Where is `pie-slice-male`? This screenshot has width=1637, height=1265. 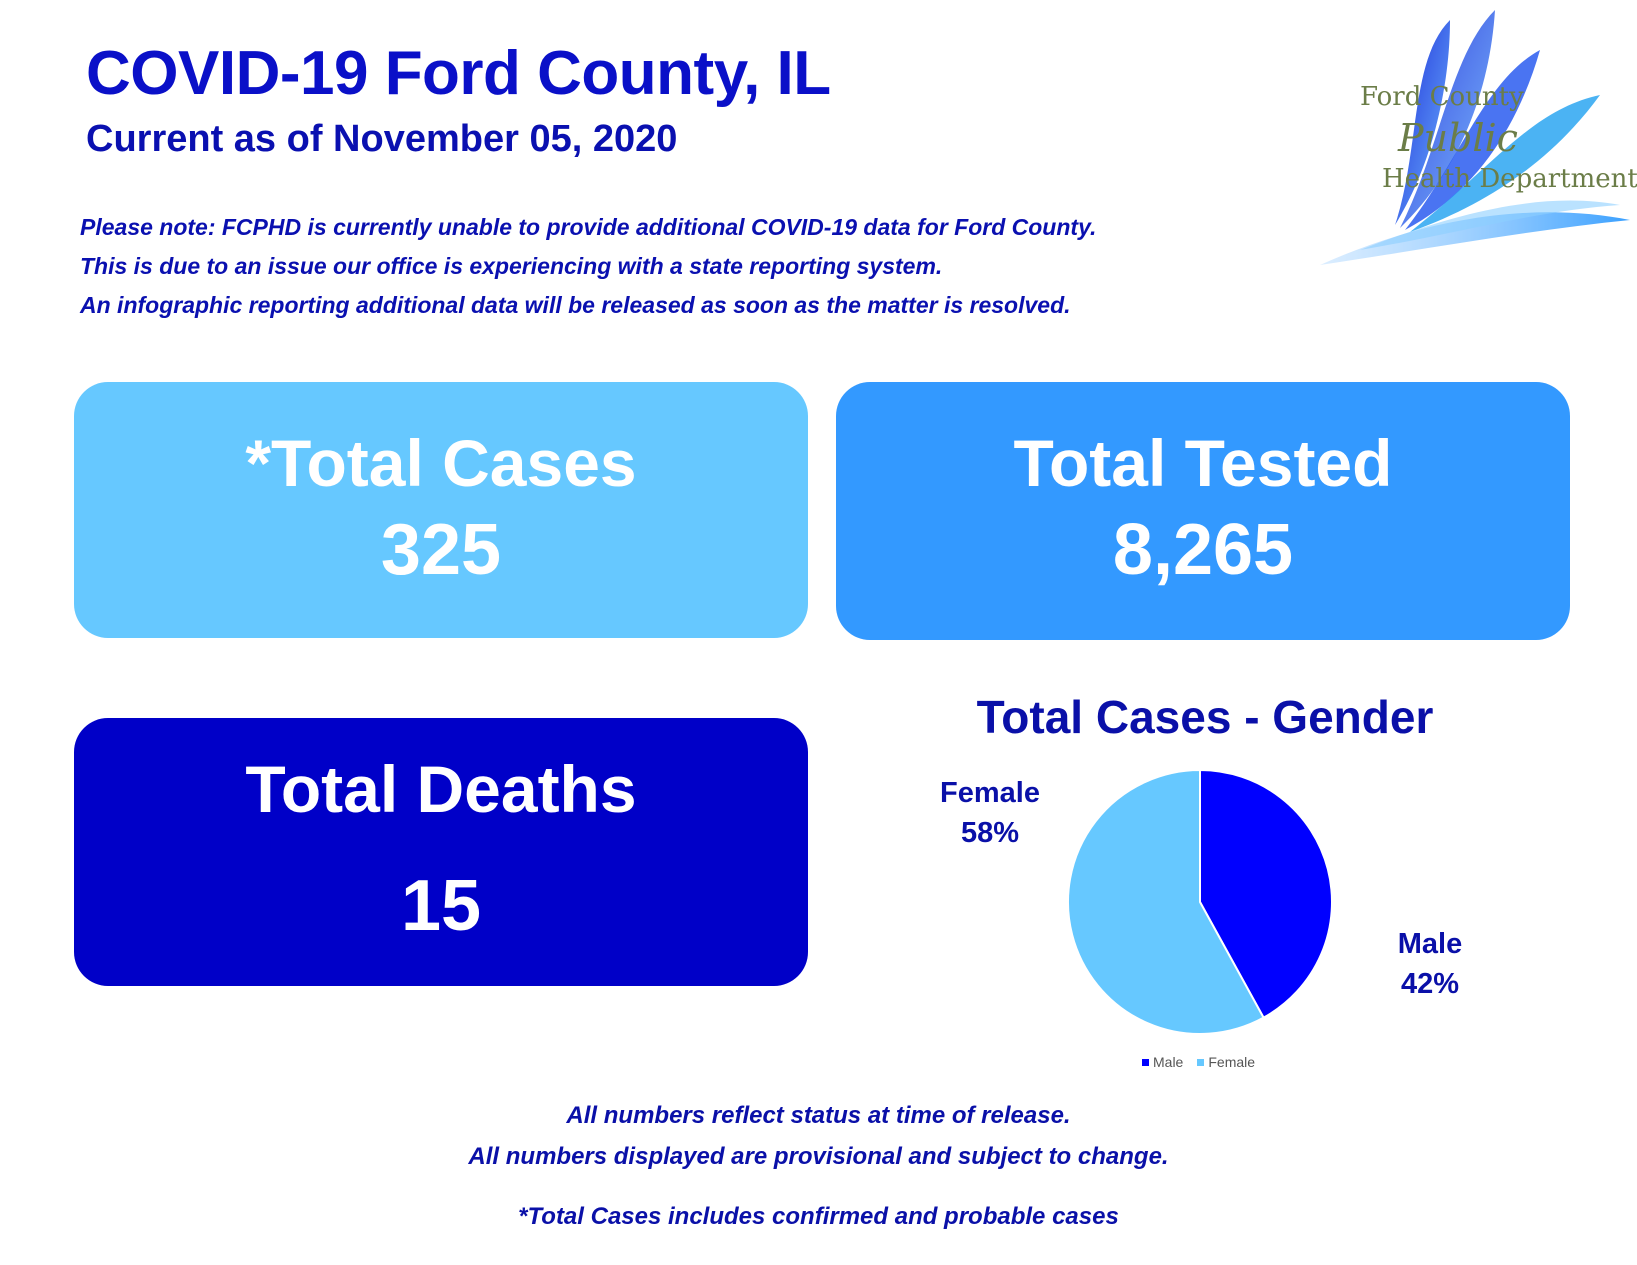
pie-slice-male is located at coordinates (1266, 894).